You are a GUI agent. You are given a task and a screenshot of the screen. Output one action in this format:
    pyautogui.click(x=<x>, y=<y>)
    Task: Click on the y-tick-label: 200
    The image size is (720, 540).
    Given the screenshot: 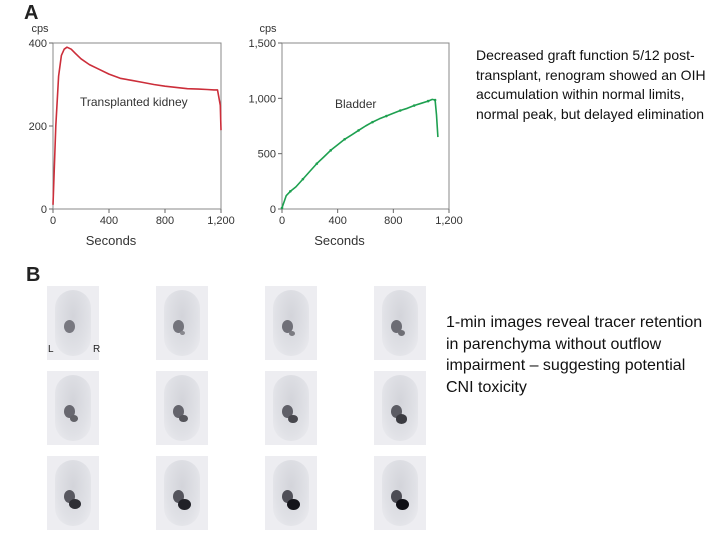 What is the action you would take?
    pyautogui.click(x=38, y=127)
    